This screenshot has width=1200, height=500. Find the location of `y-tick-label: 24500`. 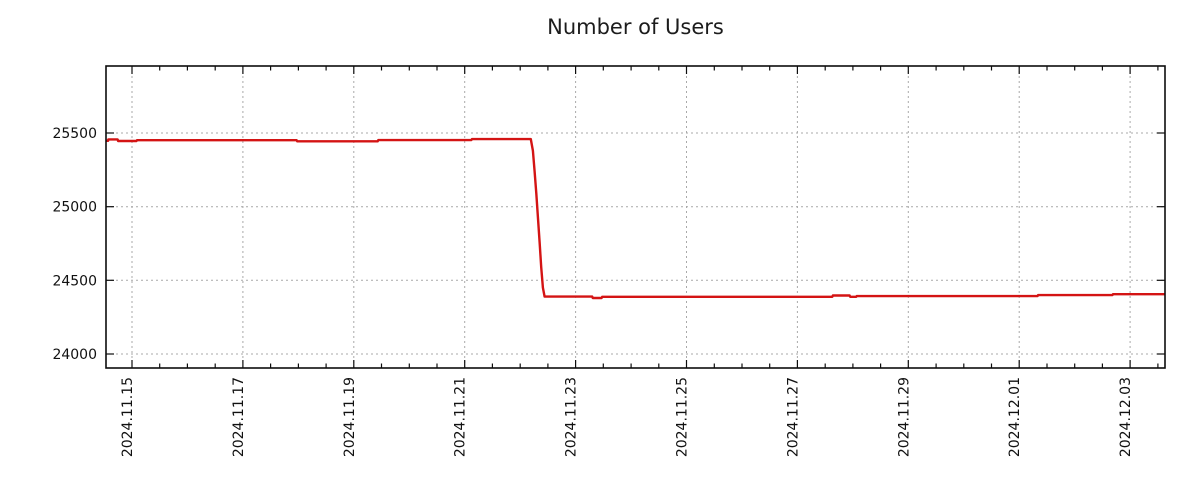

y-tick-label: 24500 is located at coordinates (74, 281).